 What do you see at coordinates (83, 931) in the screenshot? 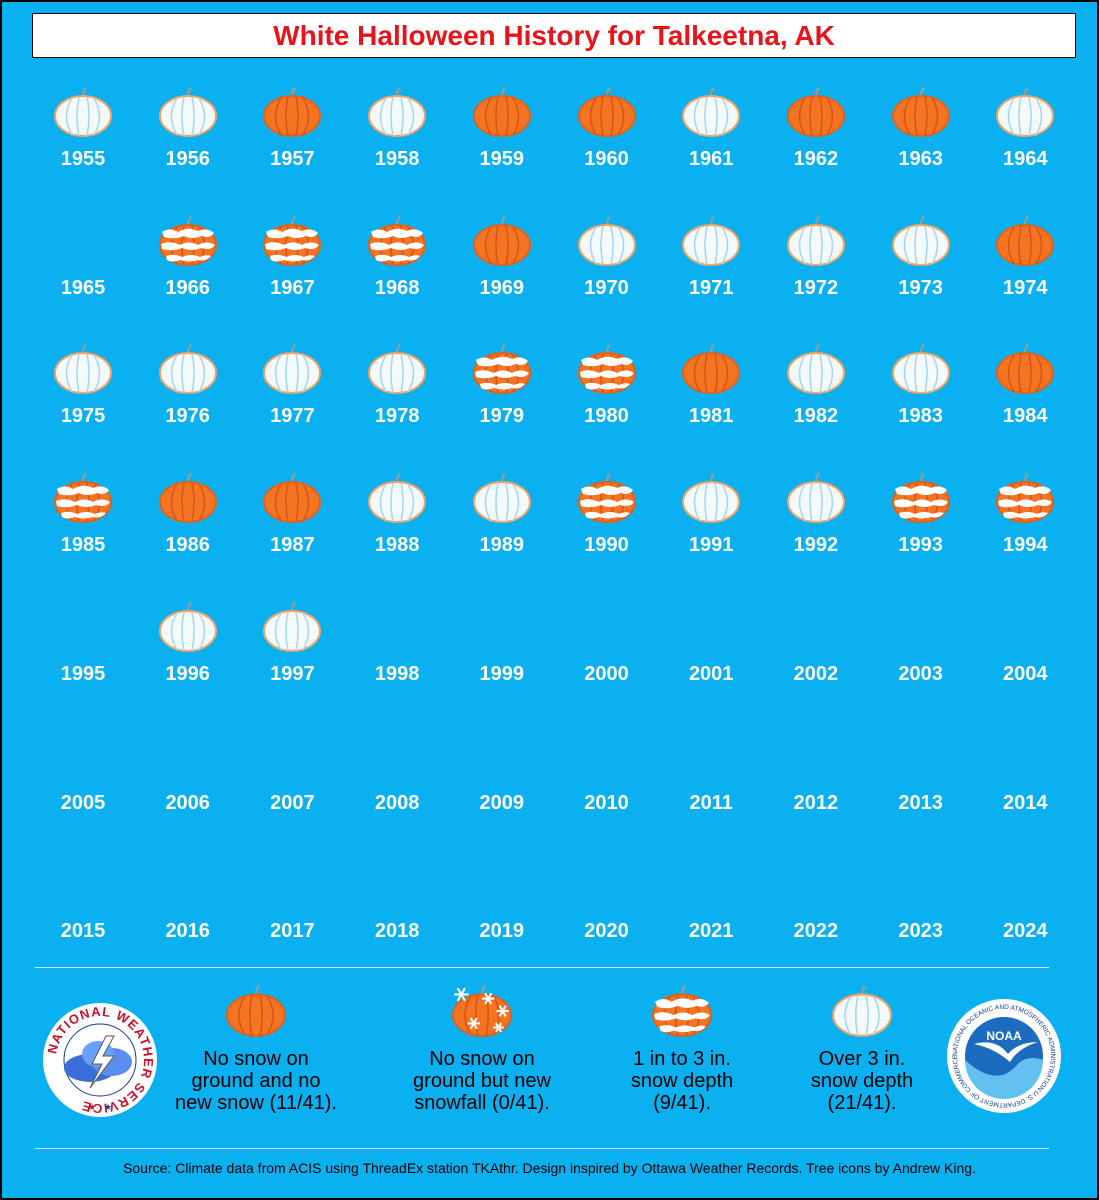
I see `year-label: 2015` at bounding box center [83, 931].